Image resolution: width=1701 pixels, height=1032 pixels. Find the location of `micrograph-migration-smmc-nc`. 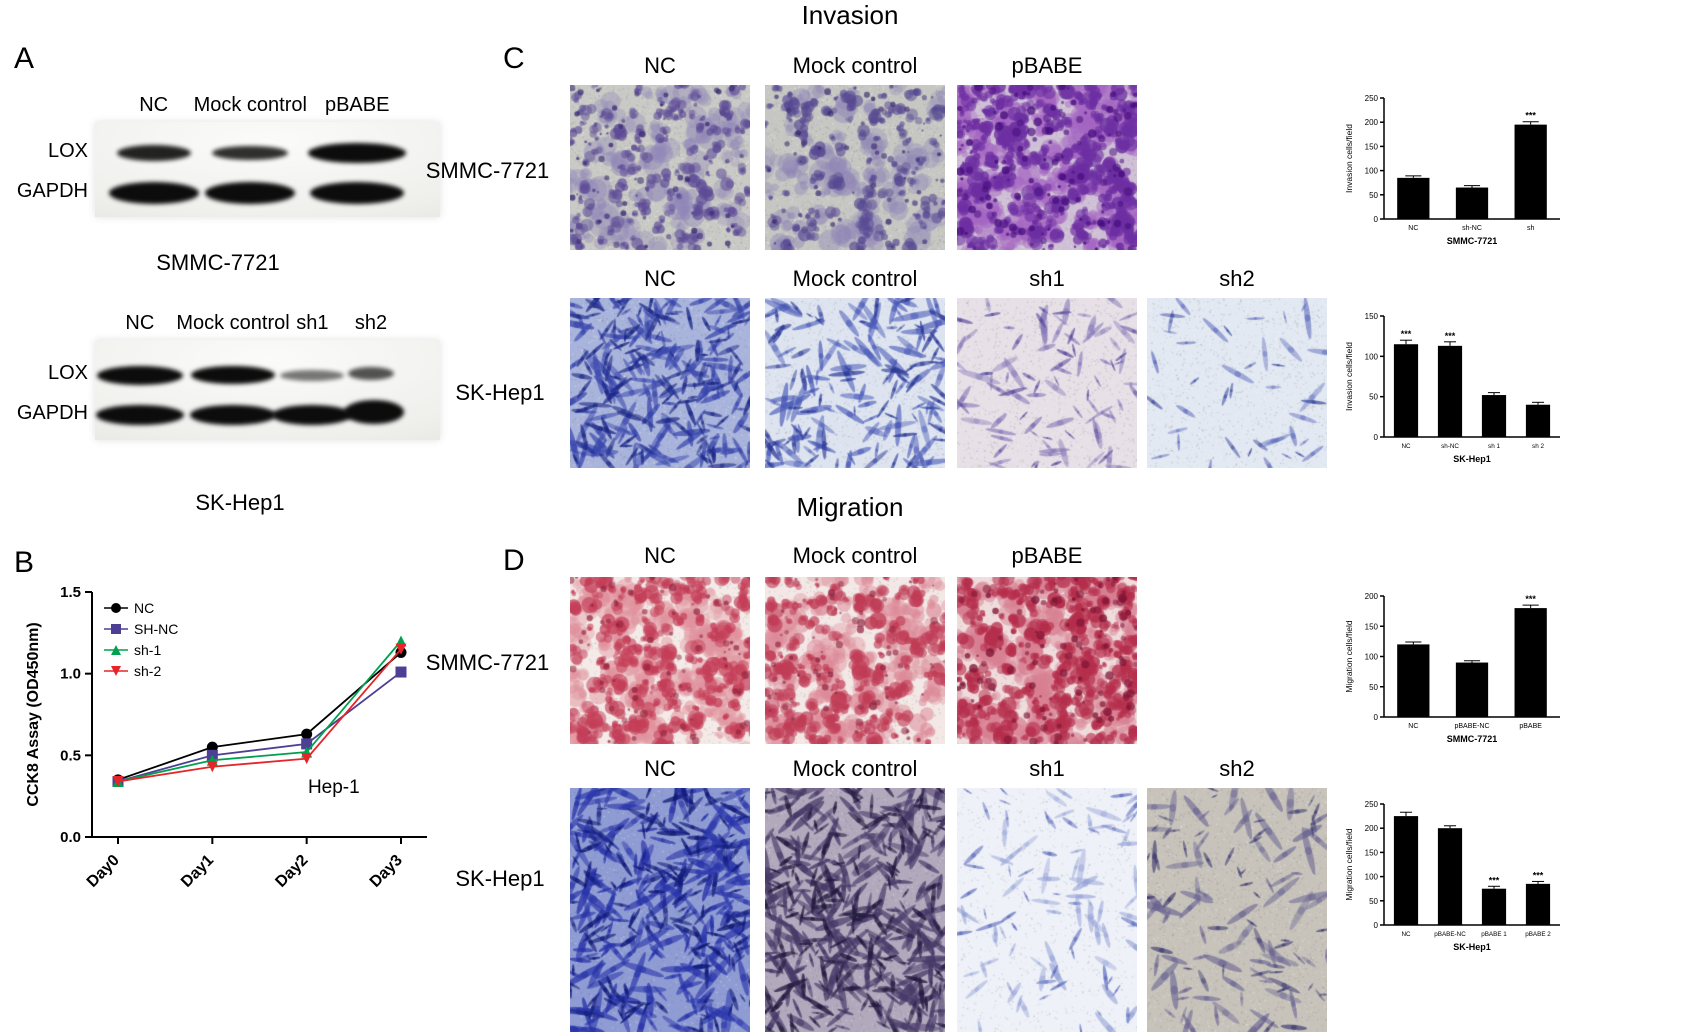

micrograph-migration-smmc-nc is located at coordinates (660, 660).